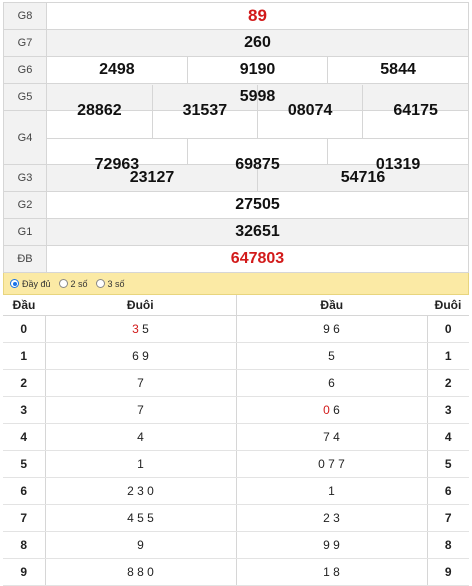 This screenshot has height=586, width=472. I want to click on loto-tails: 9, so click(140, 545).